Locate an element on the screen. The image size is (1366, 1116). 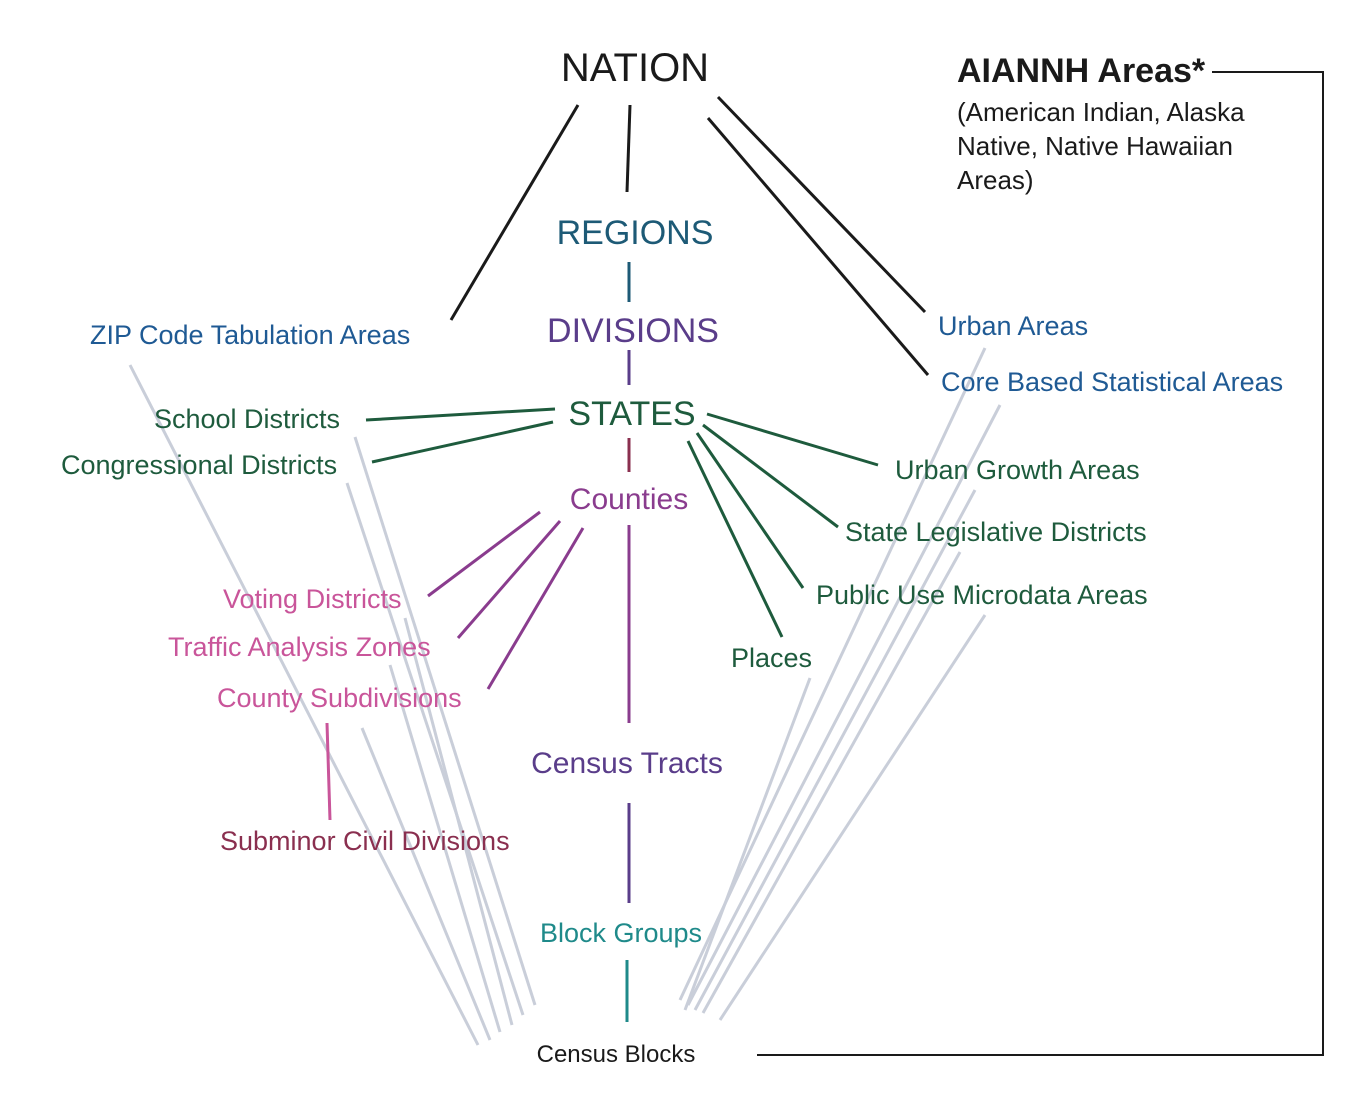
connector-states-congressional is located at coordinates (462, 442).